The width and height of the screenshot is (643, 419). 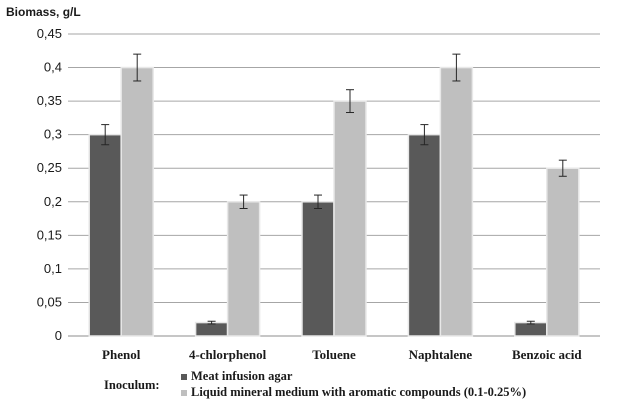 What do you see at coordinates (49, 301) in the screenshot?
I see `y-tick-label: 0,05` at bounding box center [49, 301].